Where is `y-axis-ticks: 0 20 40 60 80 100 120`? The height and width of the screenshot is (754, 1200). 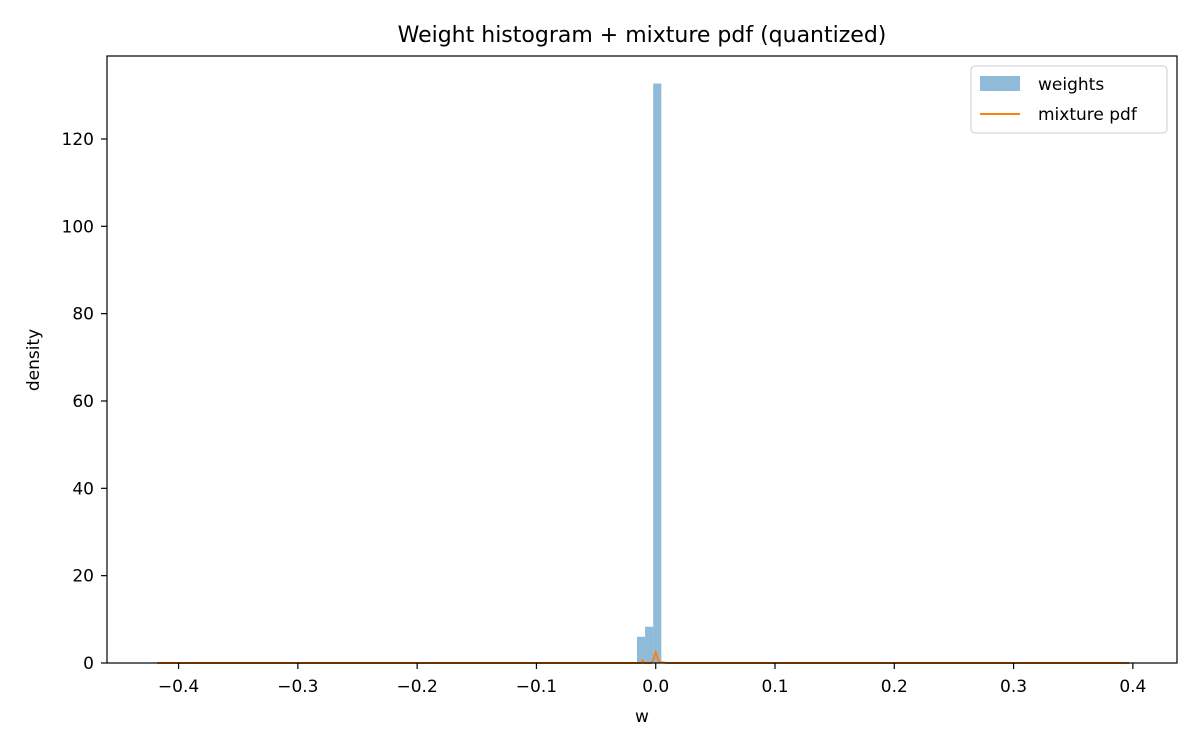
y-axis-ticks: 0 20 40 60 80 100 120 is located at coordinates (84, 402).